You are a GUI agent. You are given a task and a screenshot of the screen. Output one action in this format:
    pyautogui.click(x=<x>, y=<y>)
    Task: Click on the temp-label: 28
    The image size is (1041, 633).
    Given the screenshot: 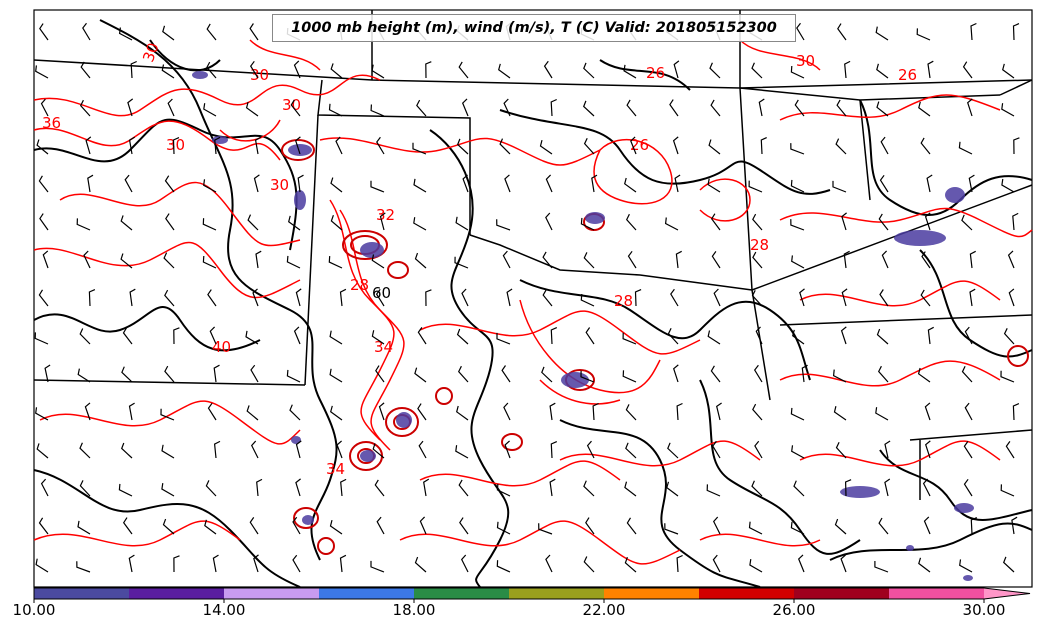 What is the action you would take?
    pyautogui.click(x=623, y=301)
    